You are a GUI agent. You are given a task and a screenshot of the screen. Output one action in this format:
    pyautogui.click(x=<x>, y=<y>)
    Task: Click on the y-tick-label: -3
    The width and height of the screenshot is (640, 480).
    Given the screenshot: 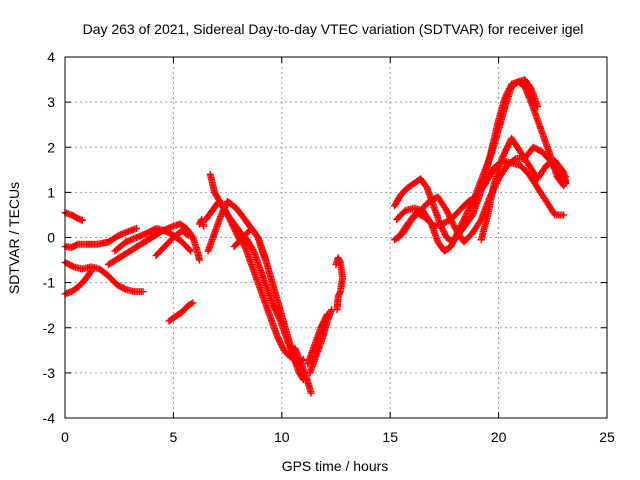 What is the action you would take?
    pyautogui.click(x=49, y=373)
    